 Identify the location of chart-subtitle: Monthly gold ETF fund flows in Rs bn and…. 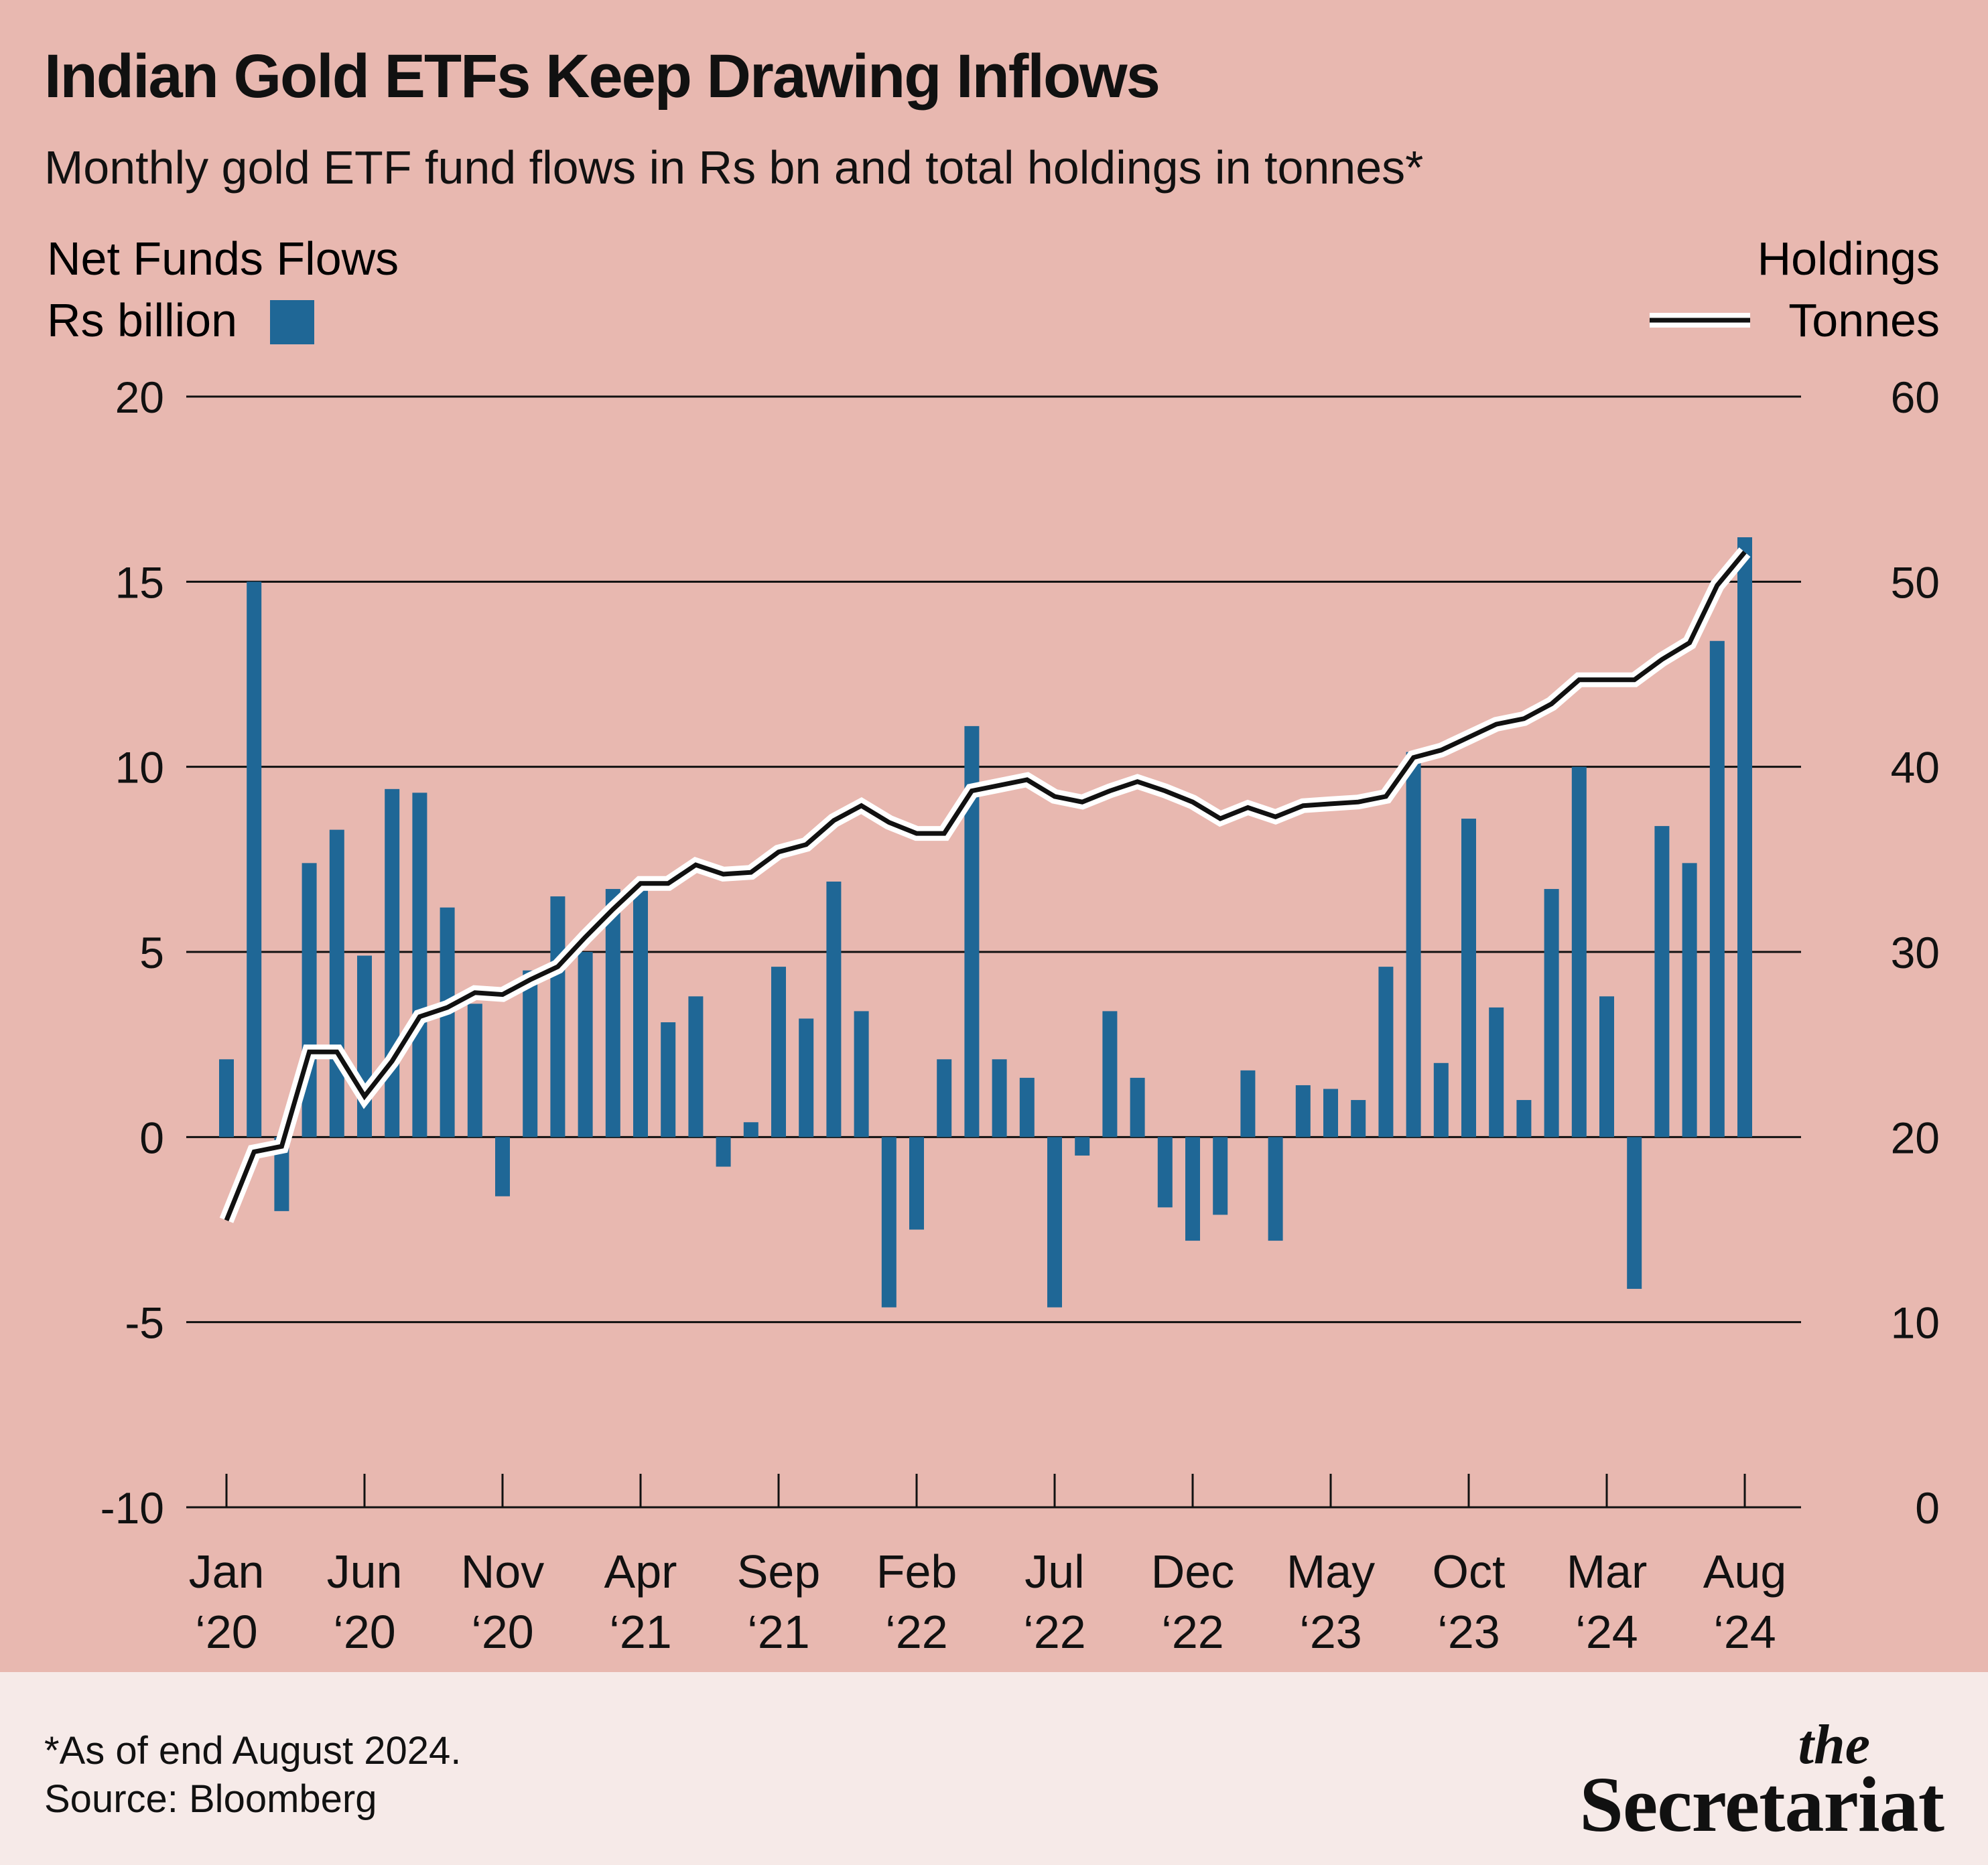
(734, 168).